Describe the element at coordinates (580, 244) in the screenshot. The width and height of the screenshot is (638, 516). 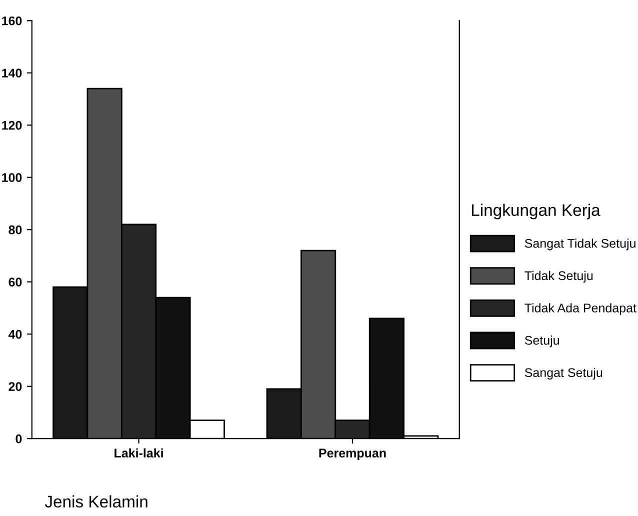
I see `legend-label: Sangat Tidak Setuju` at that location.